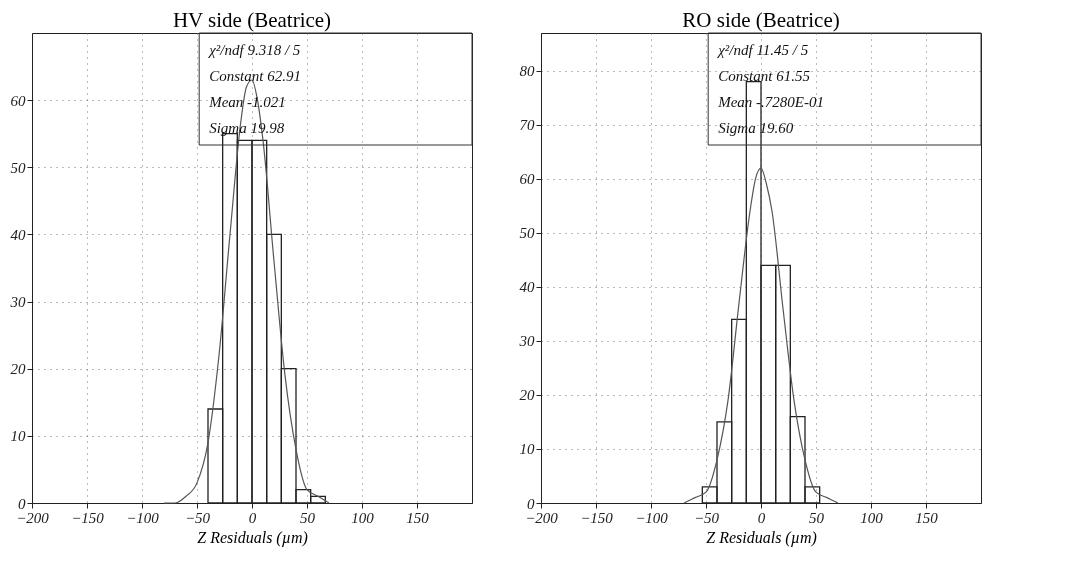 This screenshot has height=577, width=1075. I want to click on y-tick-label: 70, so click(527, 125).